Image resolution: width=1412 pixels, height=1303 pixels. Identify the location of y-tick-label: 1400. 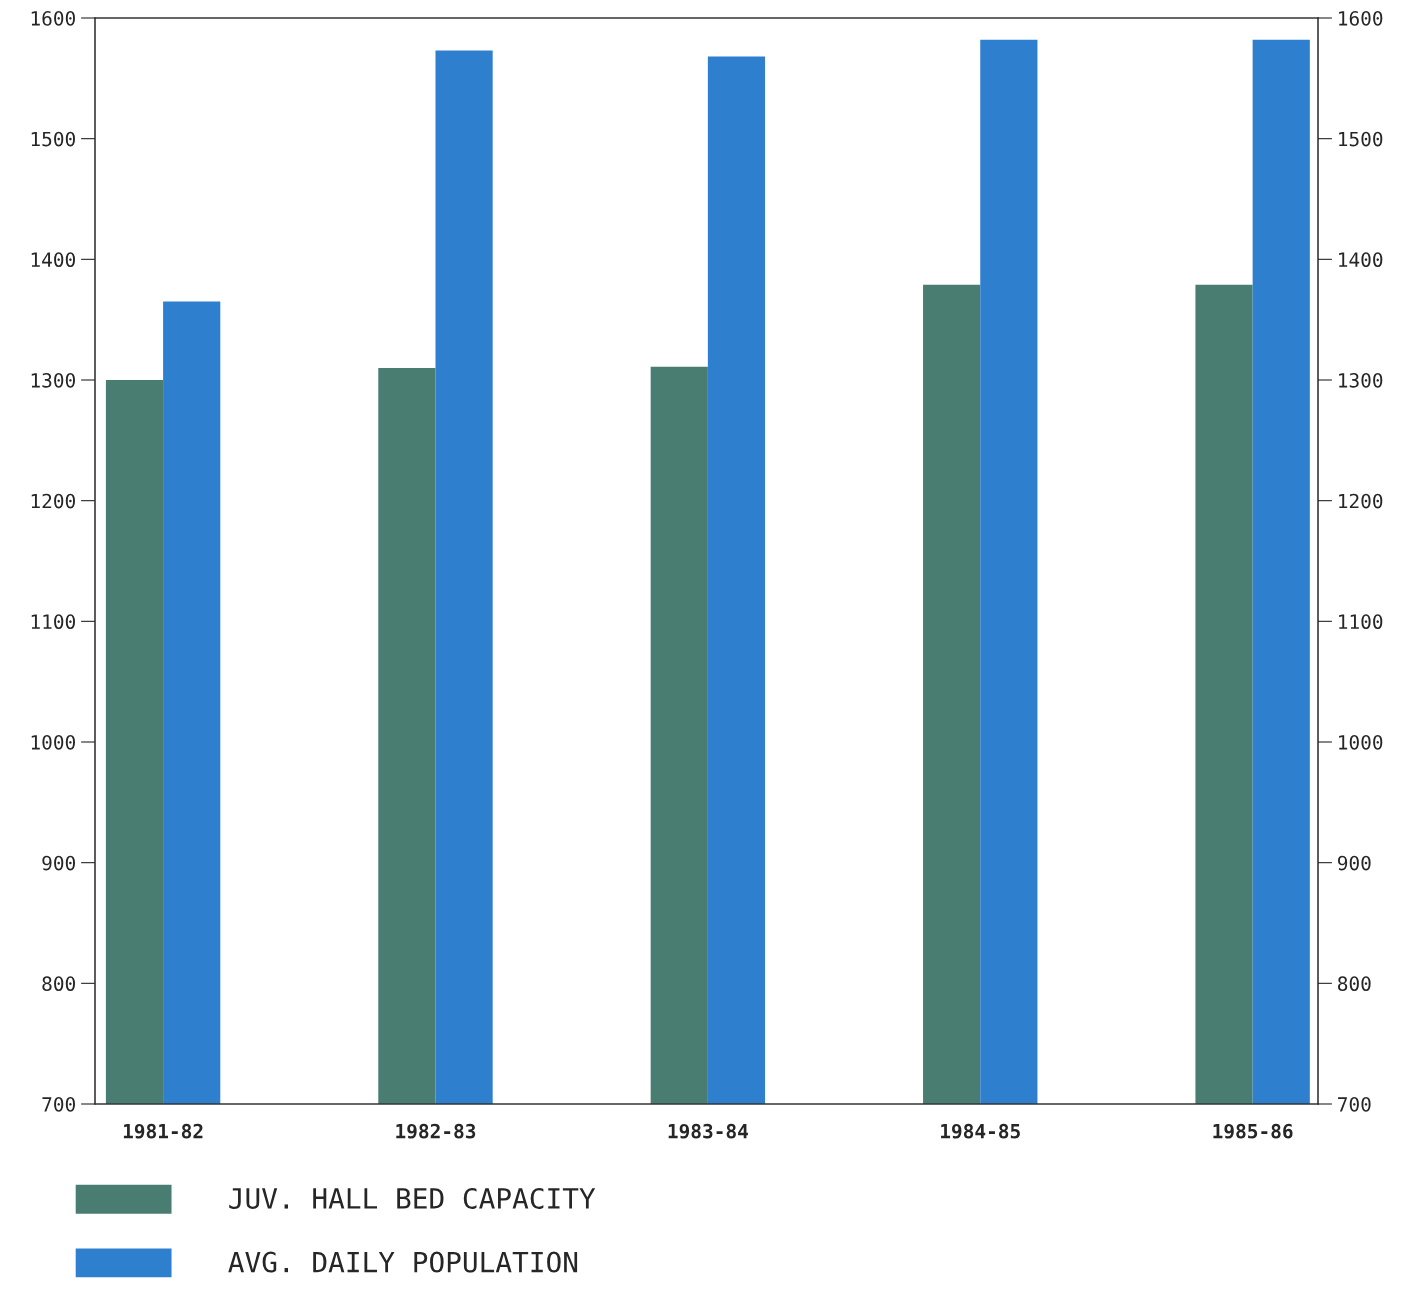
(53, 260).